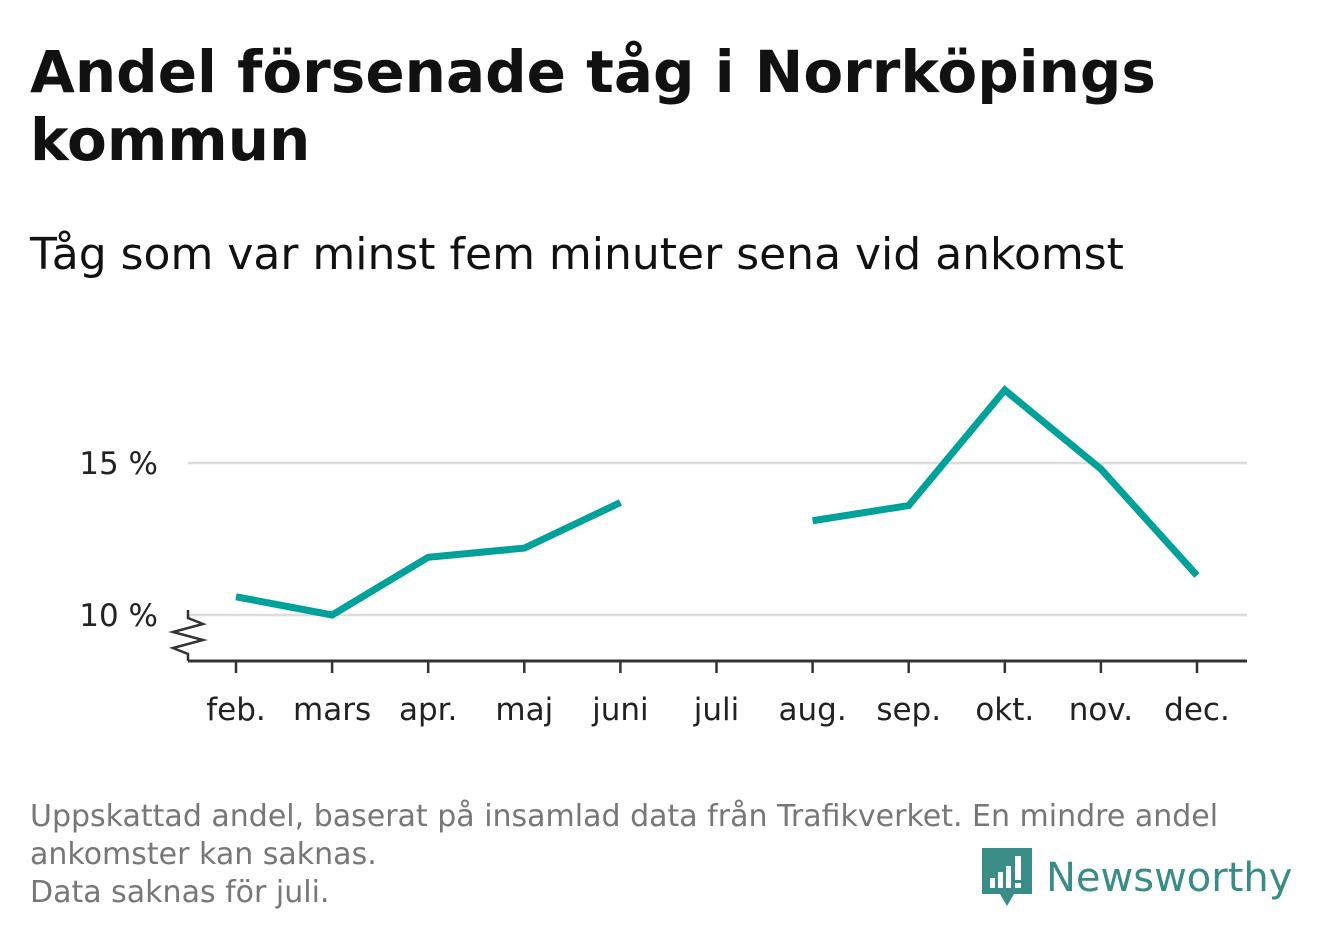 The height and width of the screenshot is (939, 1322). I want to click on y-tick-label: 10 %, so click(118, 616).